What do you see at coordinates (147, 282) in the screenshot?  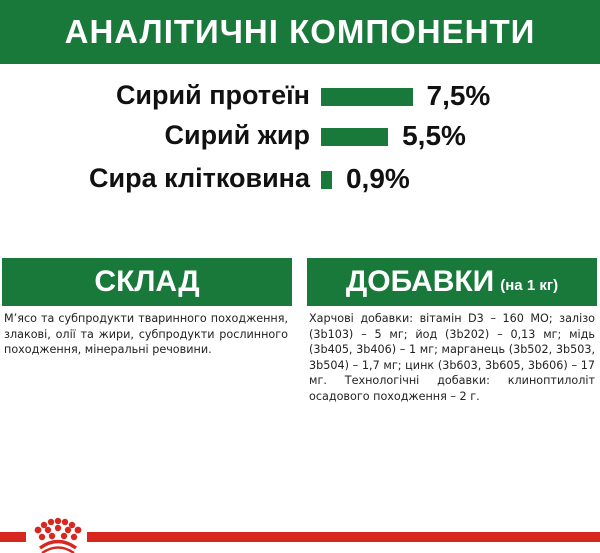 I see `composition-header: СКЛАД` at bounding box center [147, 282].